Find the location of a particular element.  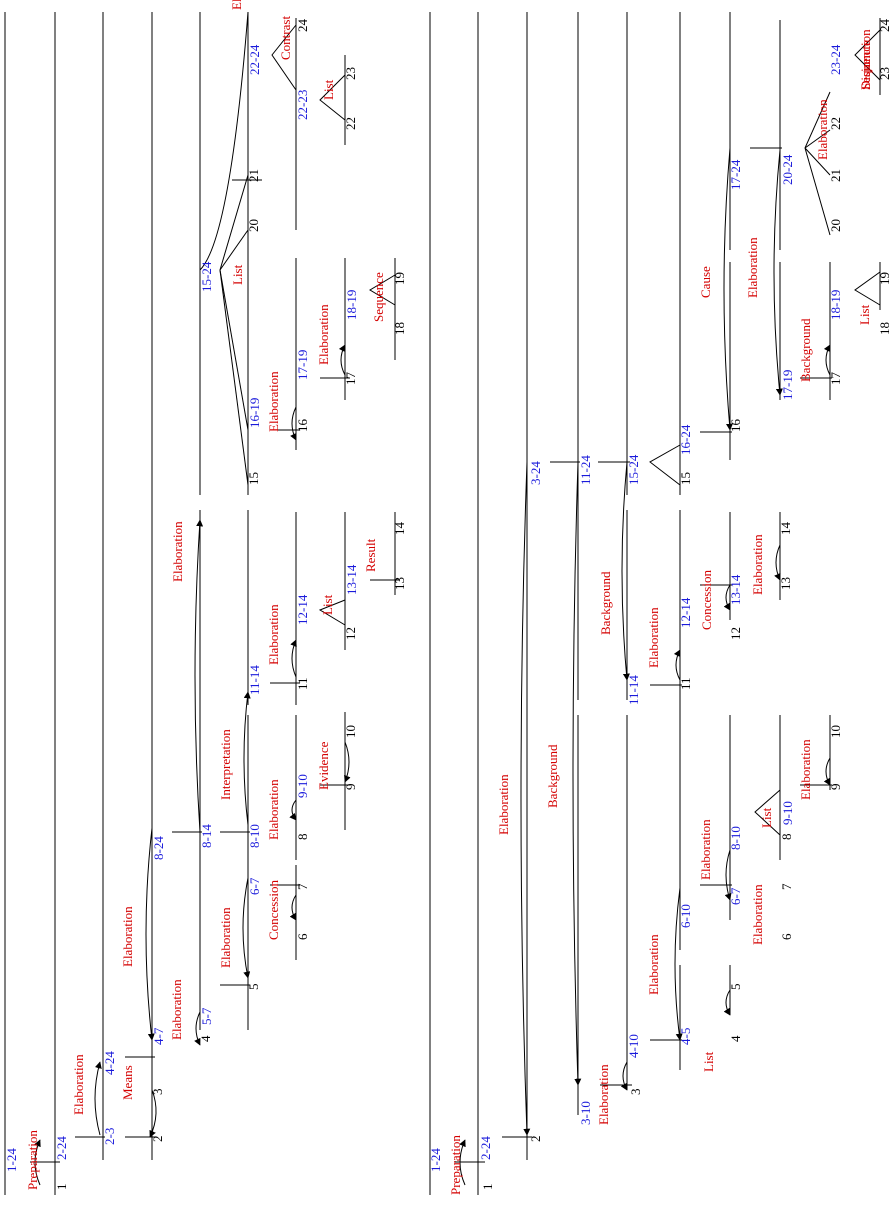

relation-label: Cause is located at coordinates (705, 282).